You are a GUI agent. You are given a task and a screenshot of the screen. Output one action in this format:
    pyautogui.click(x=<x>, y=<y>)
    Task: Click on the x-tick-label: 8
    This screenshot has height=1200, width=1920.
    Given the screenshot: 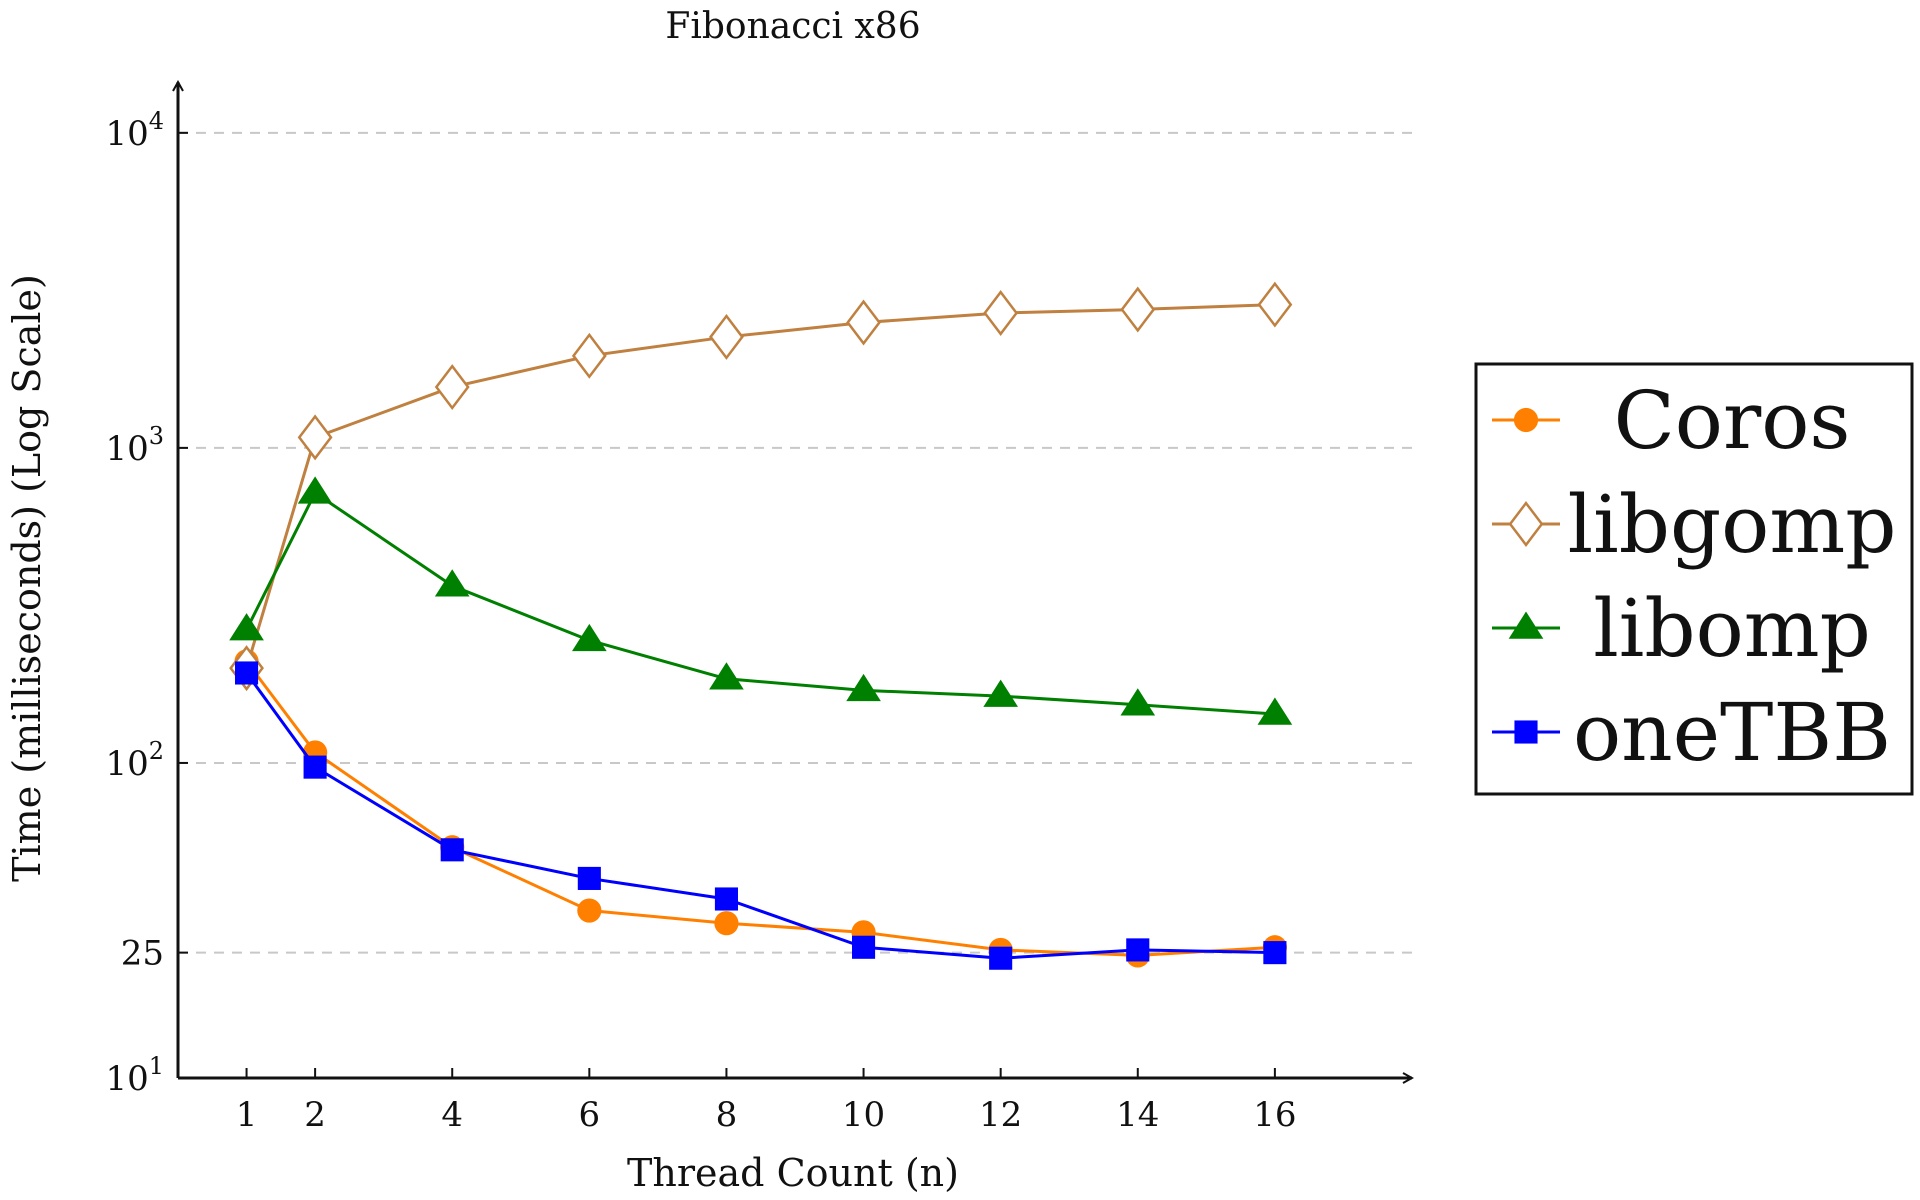 What is the action you would take?
    pyautogui.click(x=727, y=1115)
    